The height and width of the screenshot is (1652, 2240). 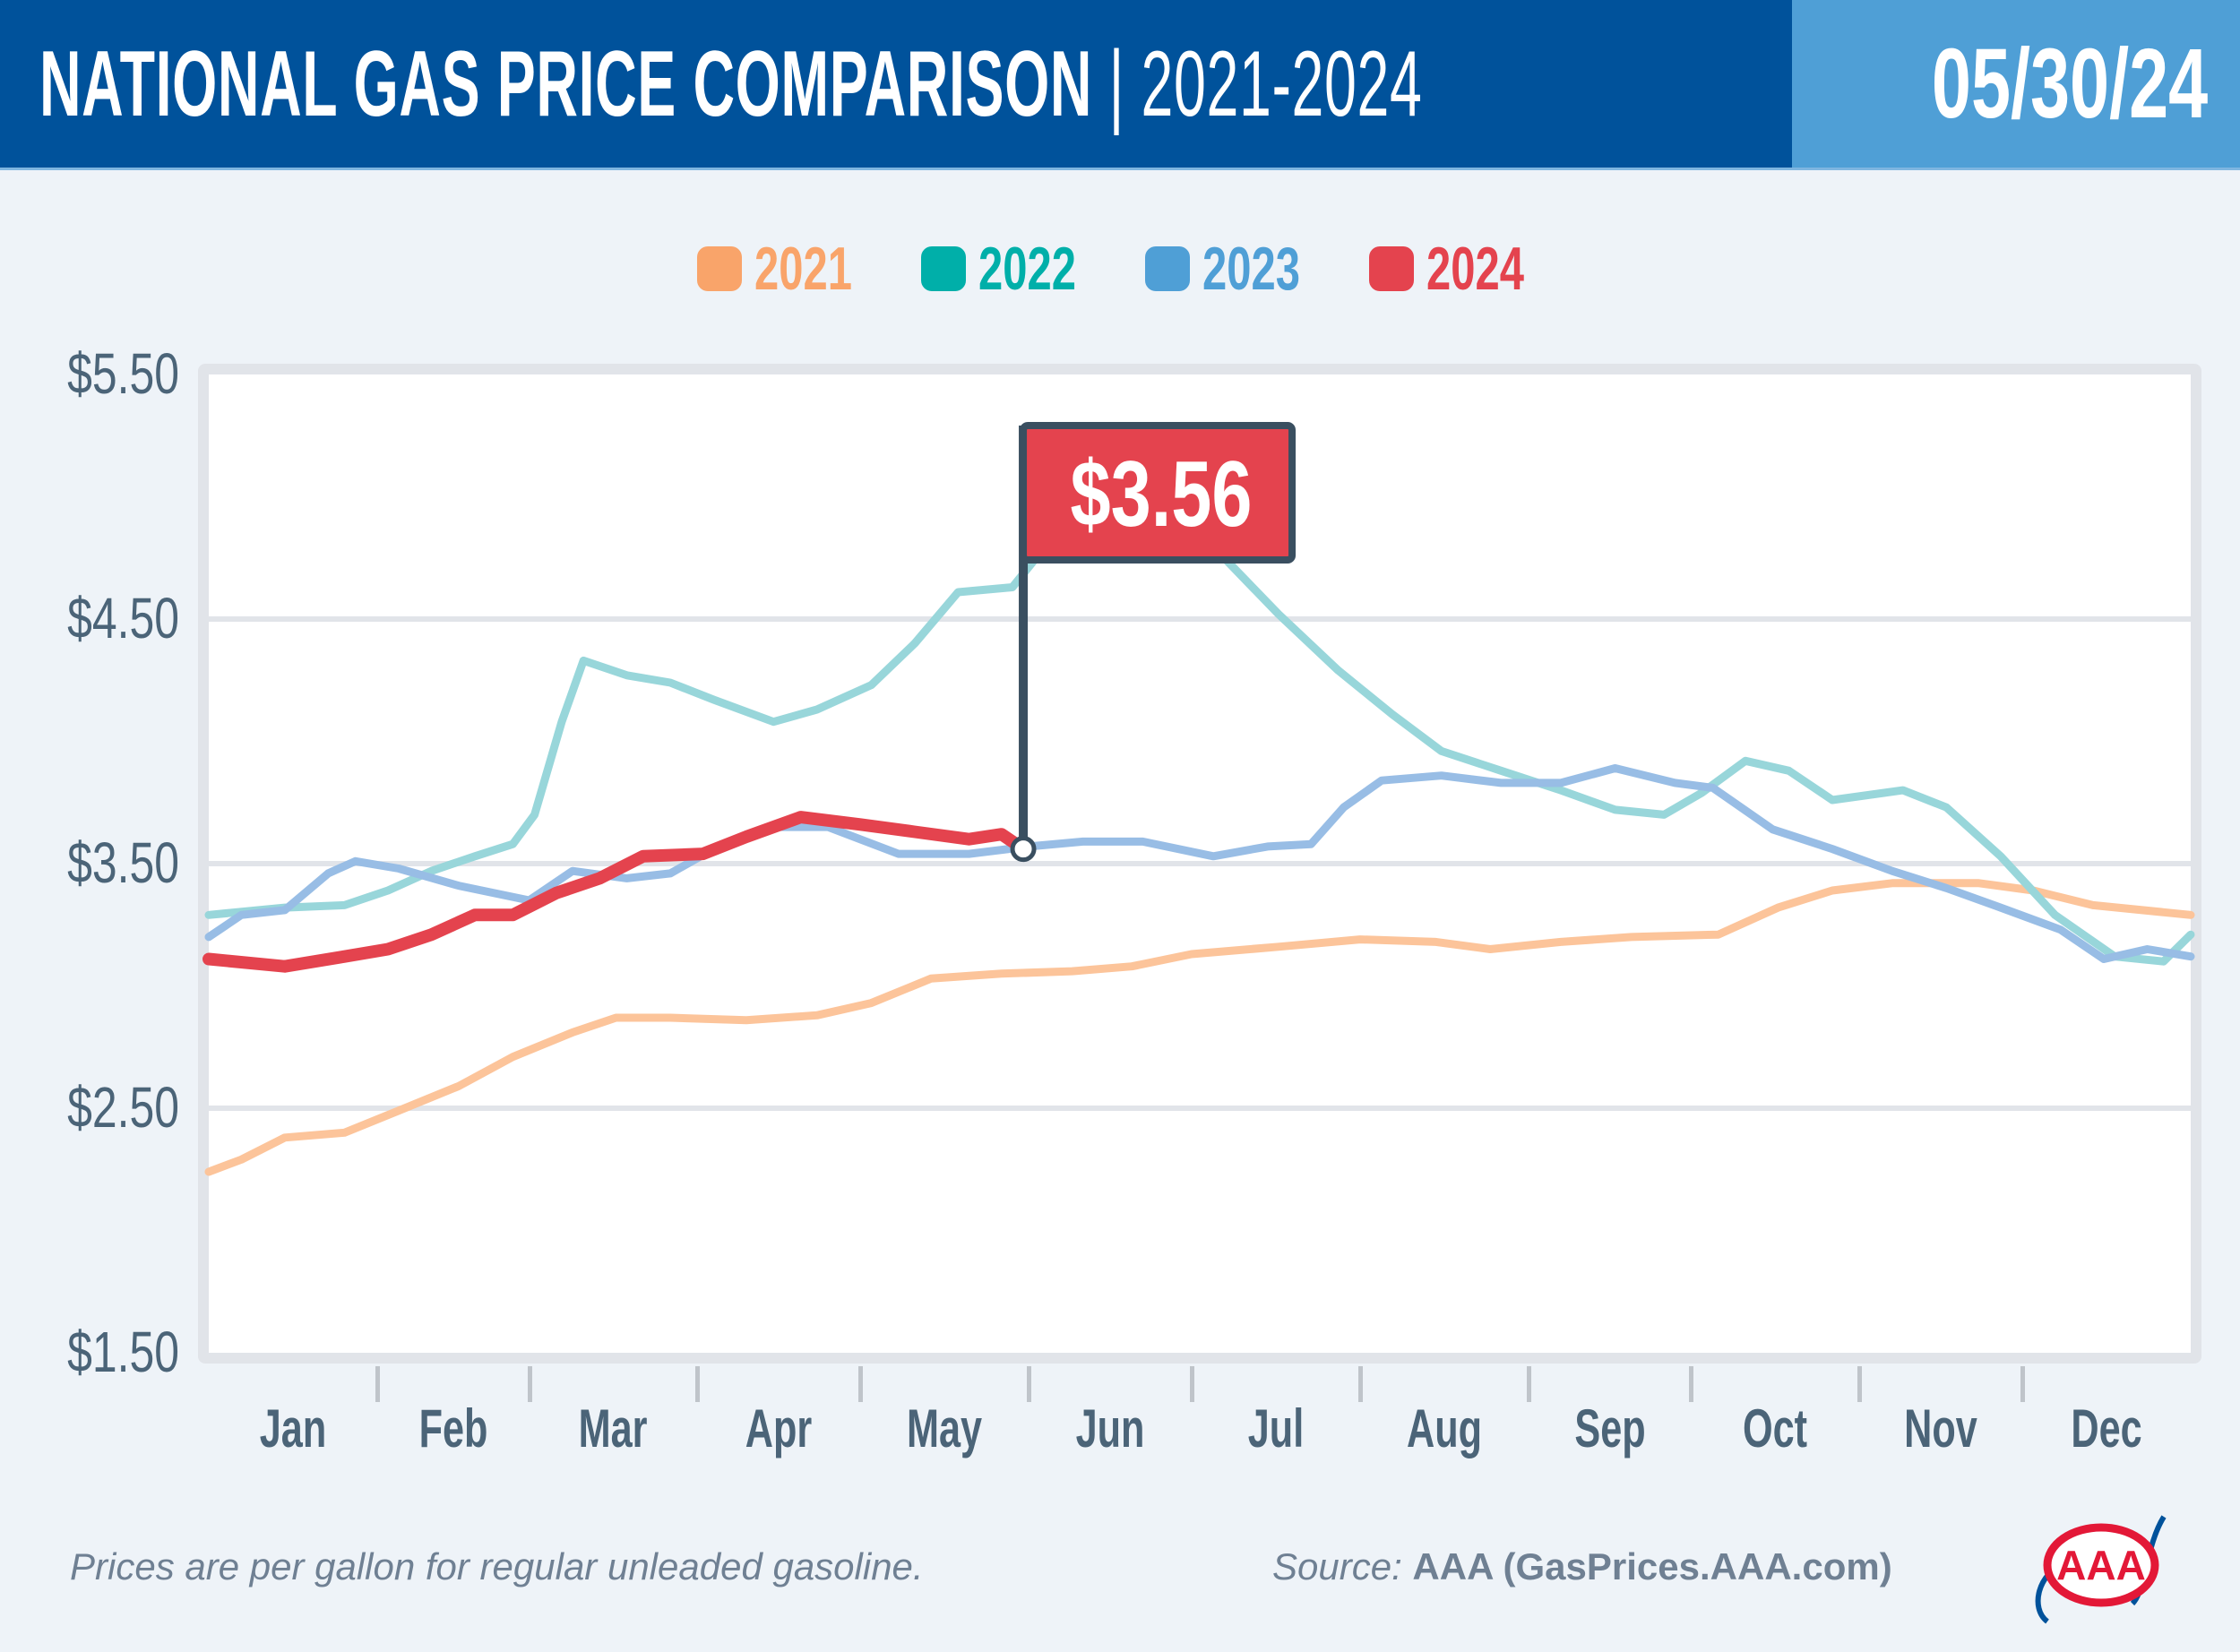 I want to click on current-price-marker, so click(x=1023, y=850).